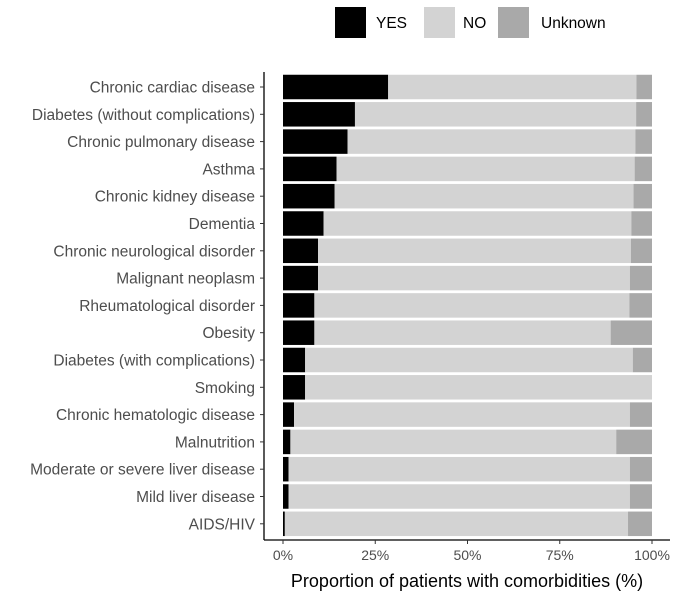 Image resolution: width=690 pixels, height=598 pixels. I want to click on legend-key-yes, so click(350, 22).